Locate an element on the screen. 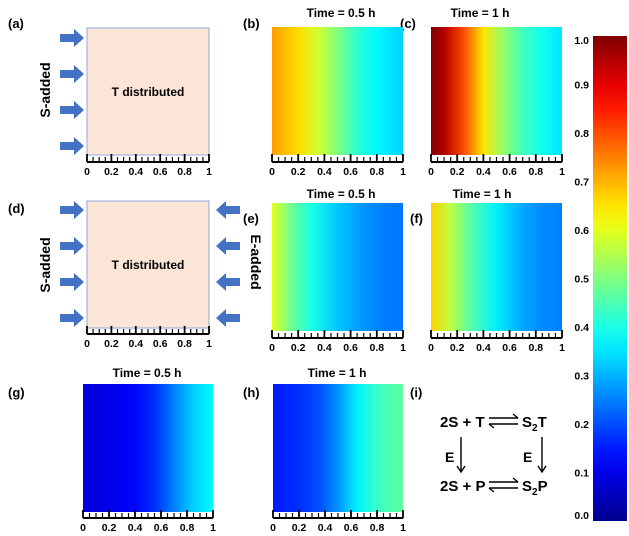 The height and width of the screenshot is (536, 629). s-added-label-d: S-added is located at coordinates (45, 264).